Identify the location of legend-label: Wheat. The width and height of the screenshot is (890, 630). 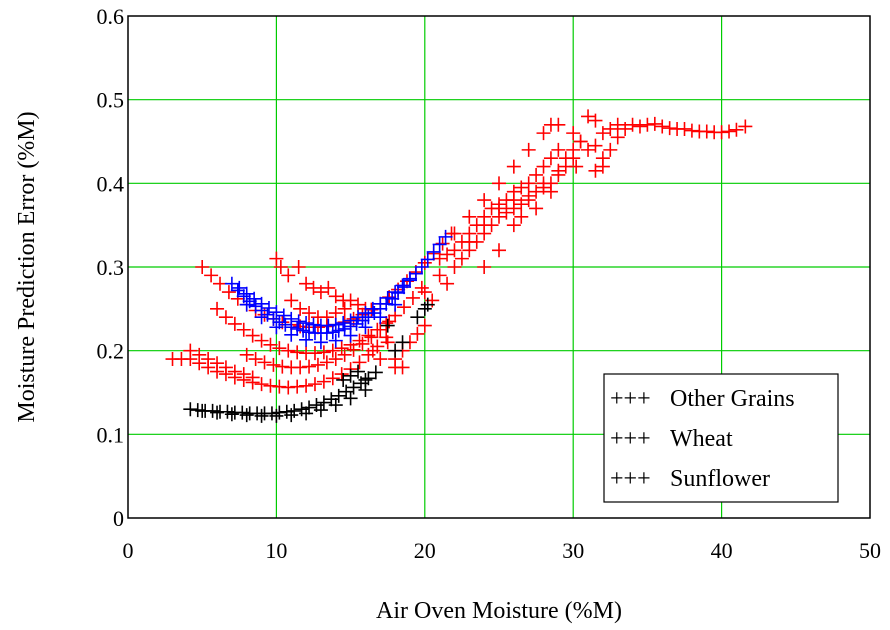
(701, 439).